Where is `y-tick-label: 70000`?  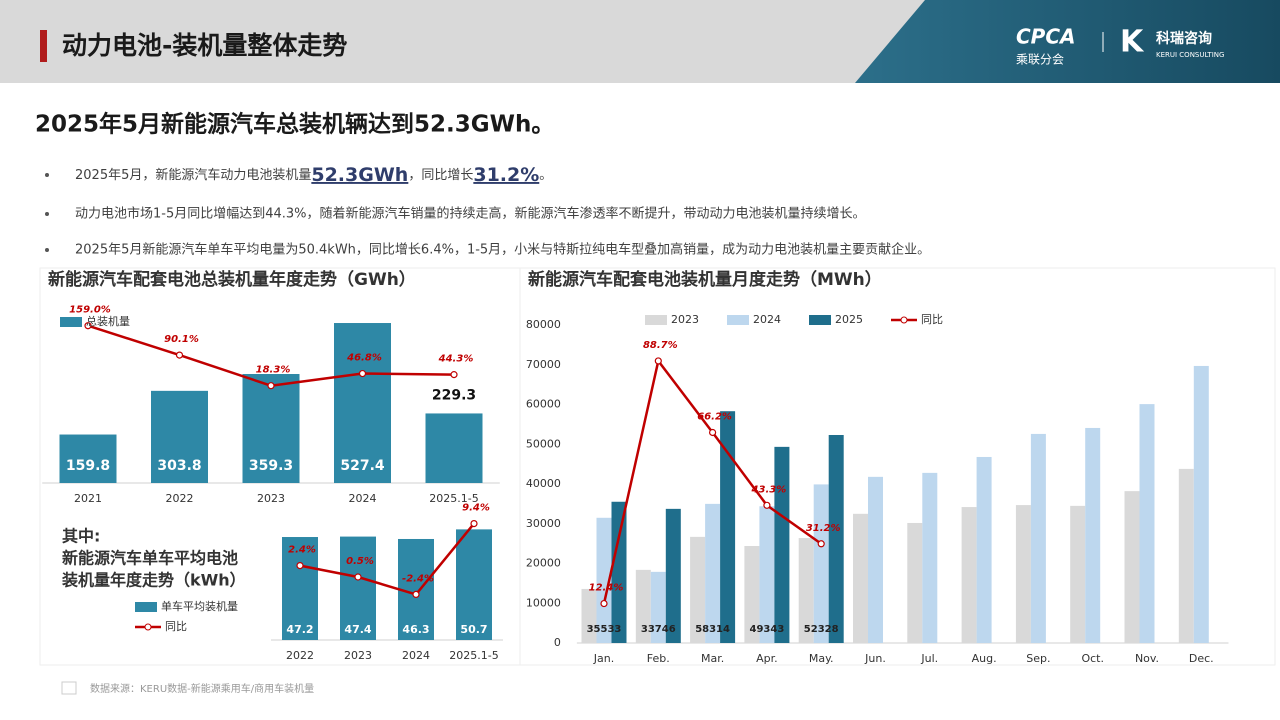
y-tick-label: 70000 is located at coordinates (543, 364).